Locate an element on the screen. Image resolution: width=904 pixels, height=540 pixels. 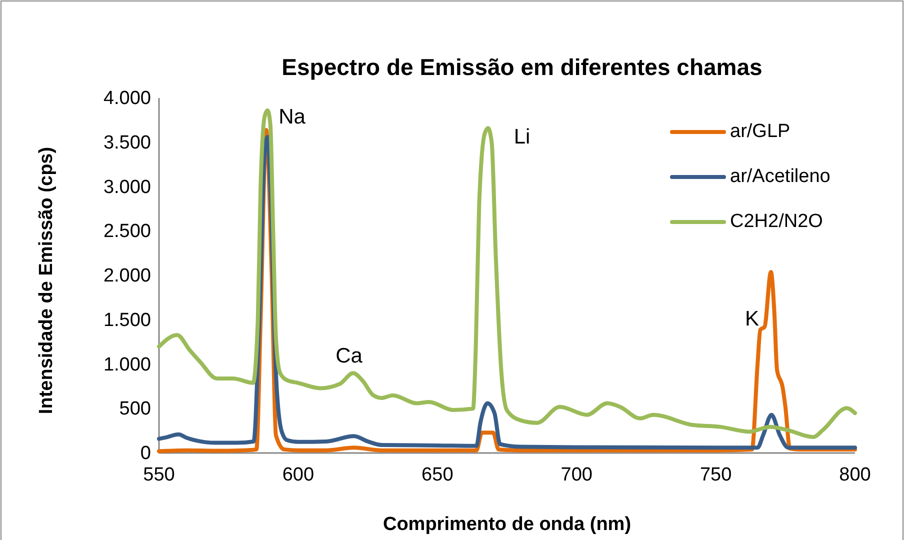
y-axis-title: Intensidade de Emissão (cps) is located at coordinates (46, 280).